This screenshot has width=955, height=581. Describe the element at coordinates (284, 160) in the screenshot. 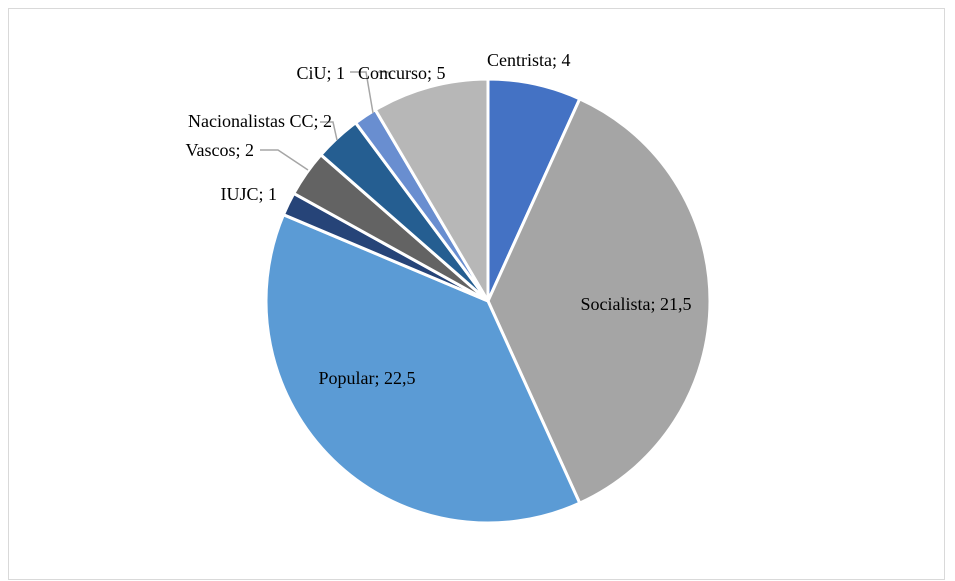

I see `leader-line-vascos` at that location.